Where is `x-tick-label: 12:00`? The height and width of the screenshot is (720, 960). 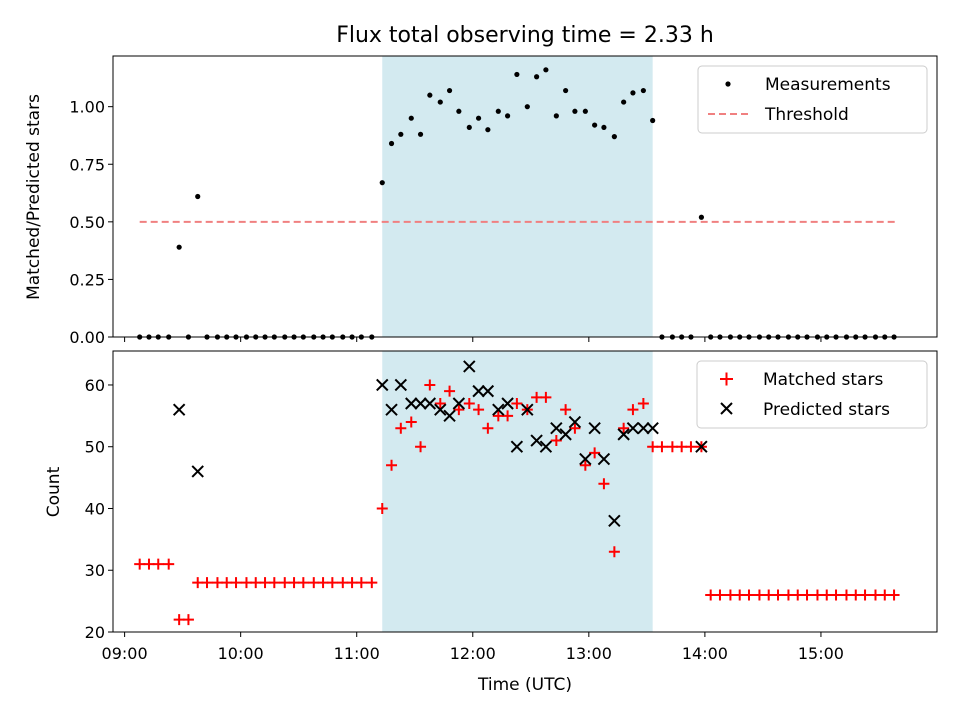
x-tick-label: 12:00 is located at coordinates (473, 653).